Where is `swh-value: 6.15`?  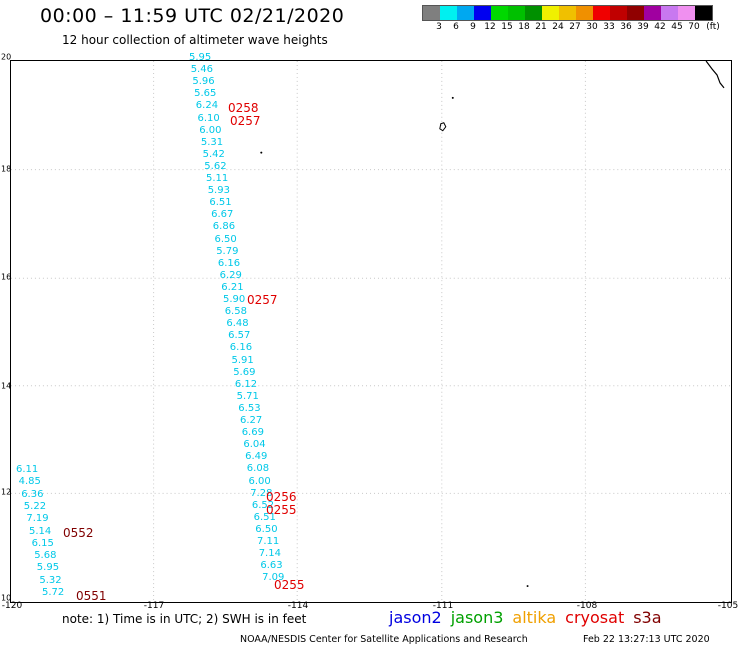
swh-value: 6.15 is located at coordinates (42, 543).